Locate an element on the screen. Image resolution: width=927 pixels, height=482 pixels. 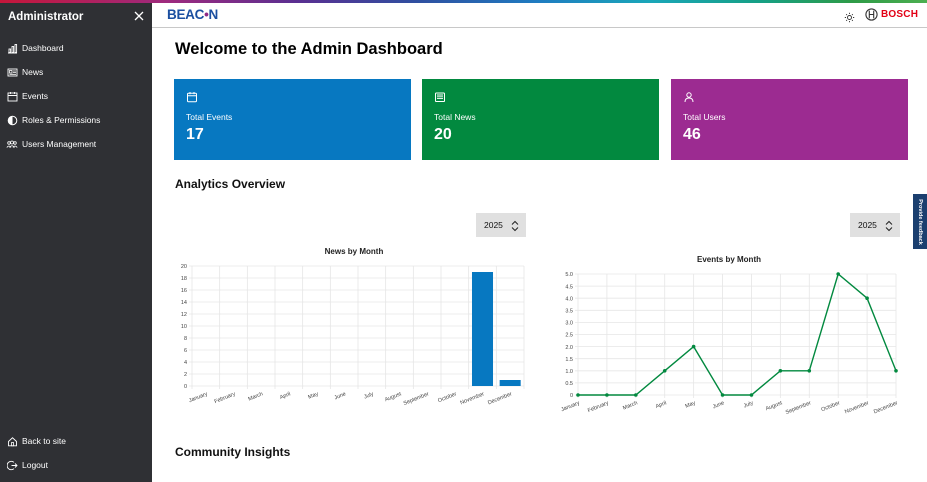
stat-card-value: 46 is located at coordinates (692, 134).